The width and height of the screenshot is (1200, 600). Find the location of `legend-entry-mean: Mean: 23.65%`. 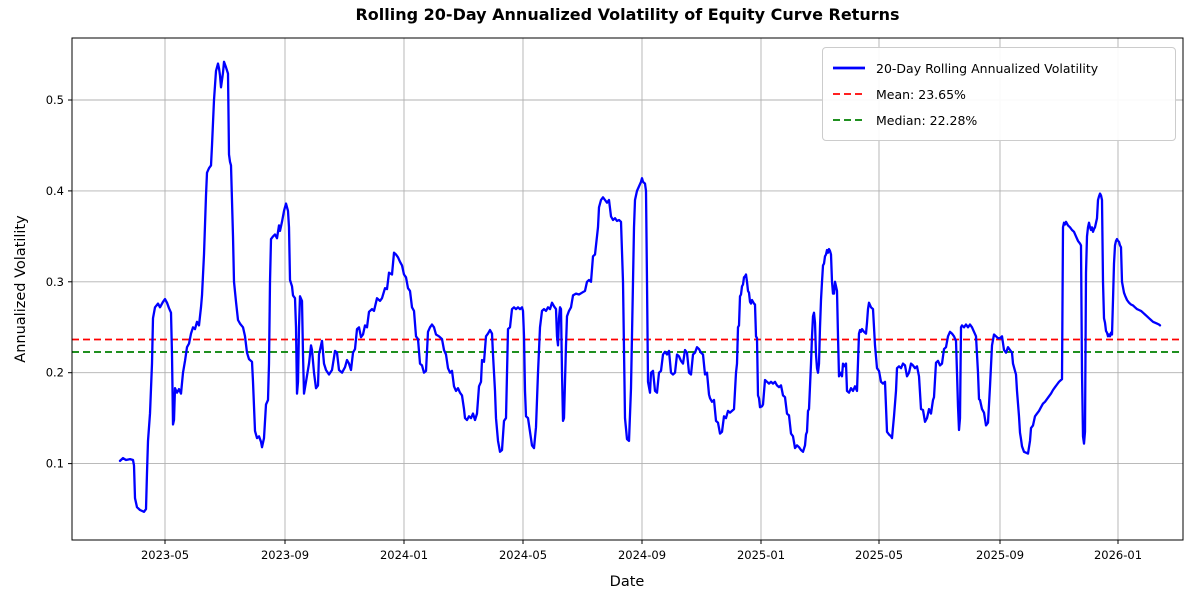

legend-entry-mean: Mean: 23.65% is located at coordinates (998, 94).